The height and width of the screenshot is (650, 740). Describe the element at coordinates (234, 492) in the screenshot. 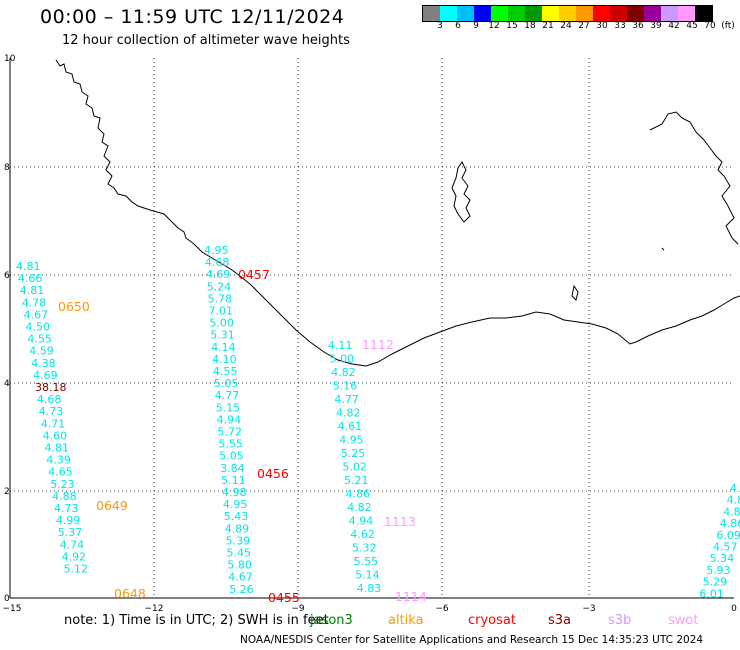

I see `wave-height-label: 4.98` at that location.